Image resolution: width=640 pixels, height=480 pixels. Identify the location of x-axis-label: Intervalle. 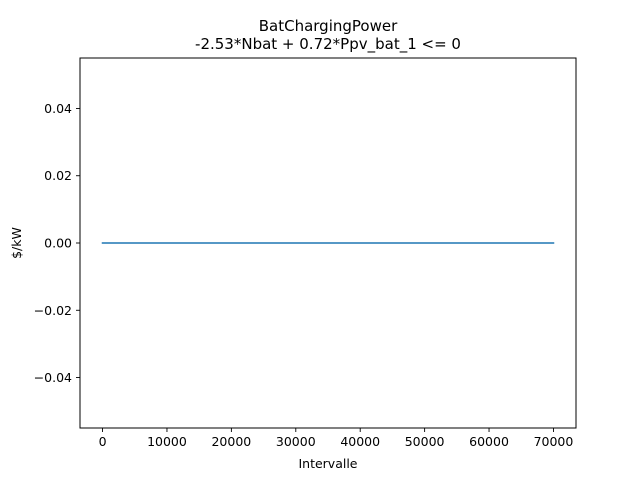
(327, 463).